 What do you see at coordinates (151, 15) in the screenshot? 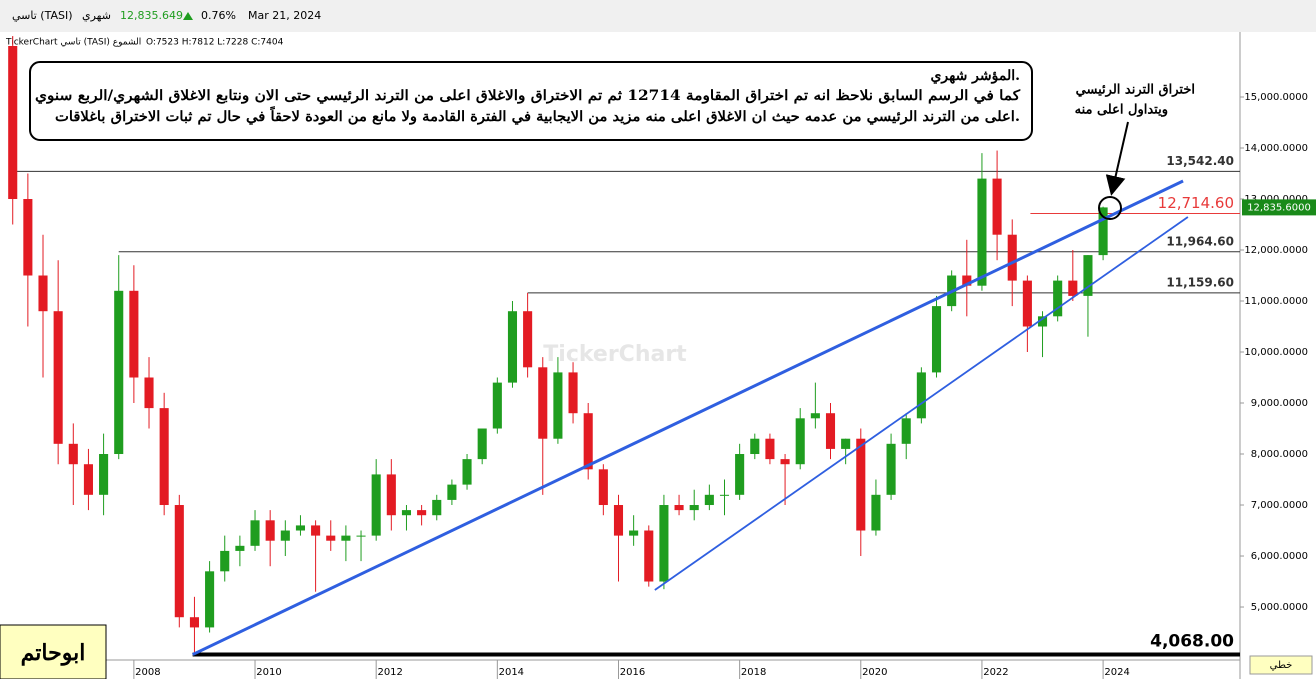
I see `price: 12,835.649` at bounding box center [151, 15].